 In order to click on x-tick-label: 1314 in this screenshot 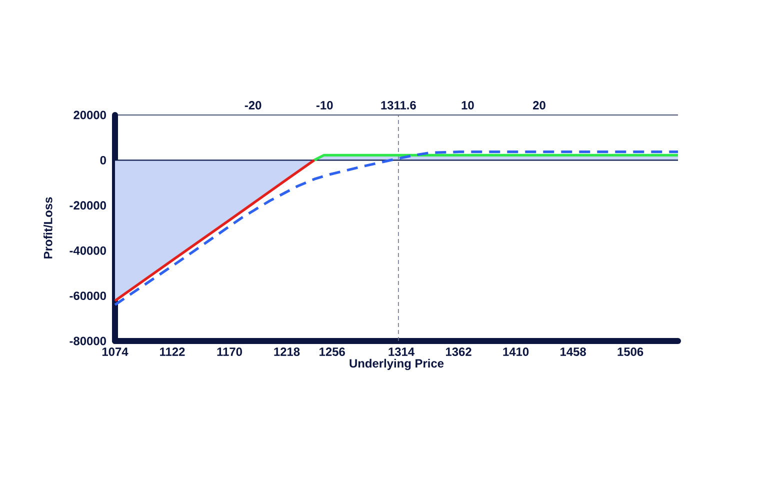, I will do `click(401, 352)`.